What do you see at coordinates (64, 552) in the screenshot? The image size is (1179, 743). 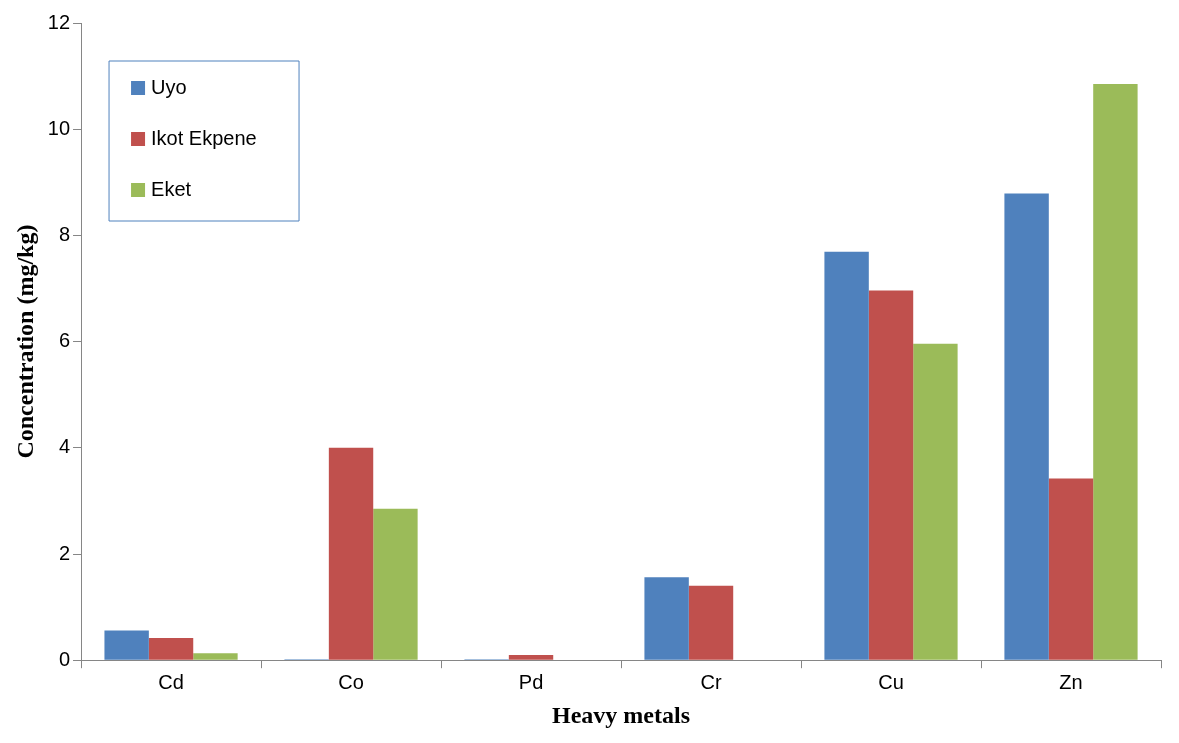 I see `y-tick-label: 2` at bounding box center [64, 552].